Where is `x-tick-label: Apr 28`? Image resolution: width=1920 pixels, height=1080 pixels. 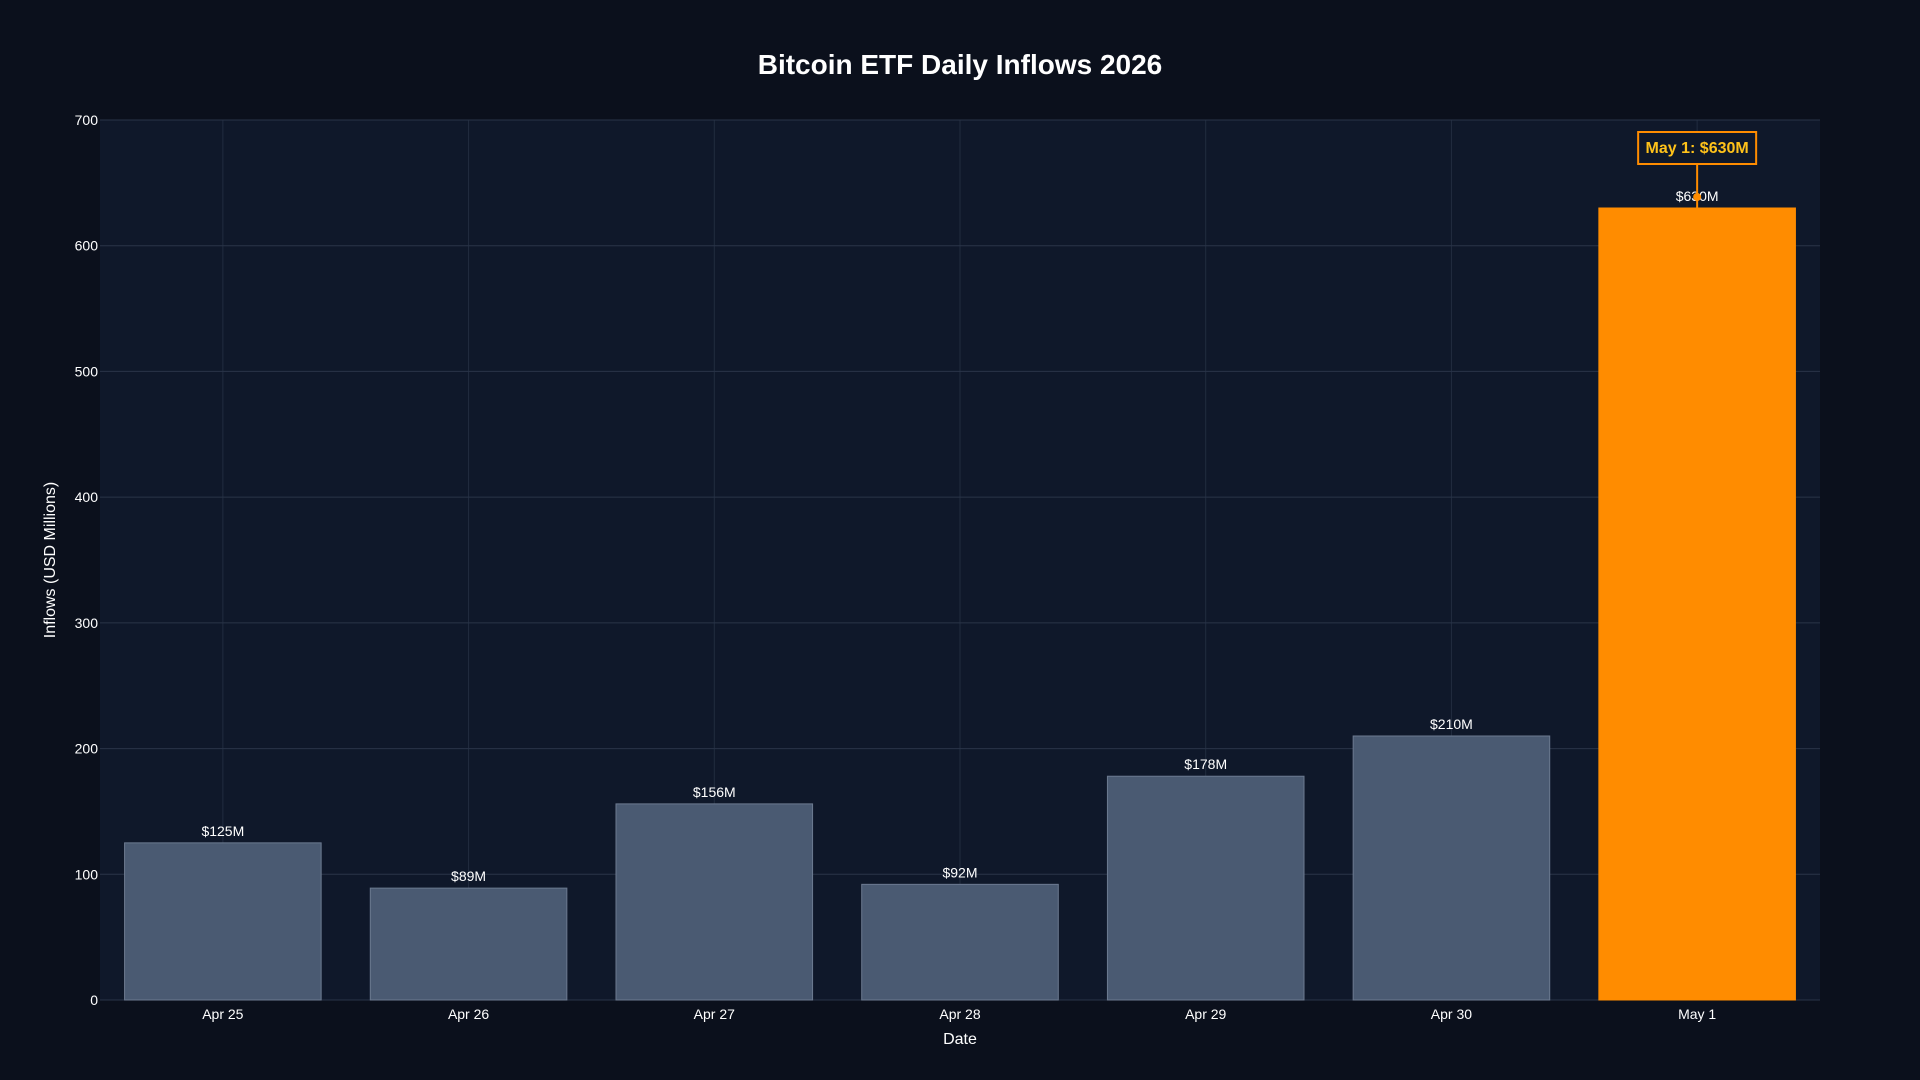 x-tick-label: Apr 28 is located at coordinates (959, 1014).